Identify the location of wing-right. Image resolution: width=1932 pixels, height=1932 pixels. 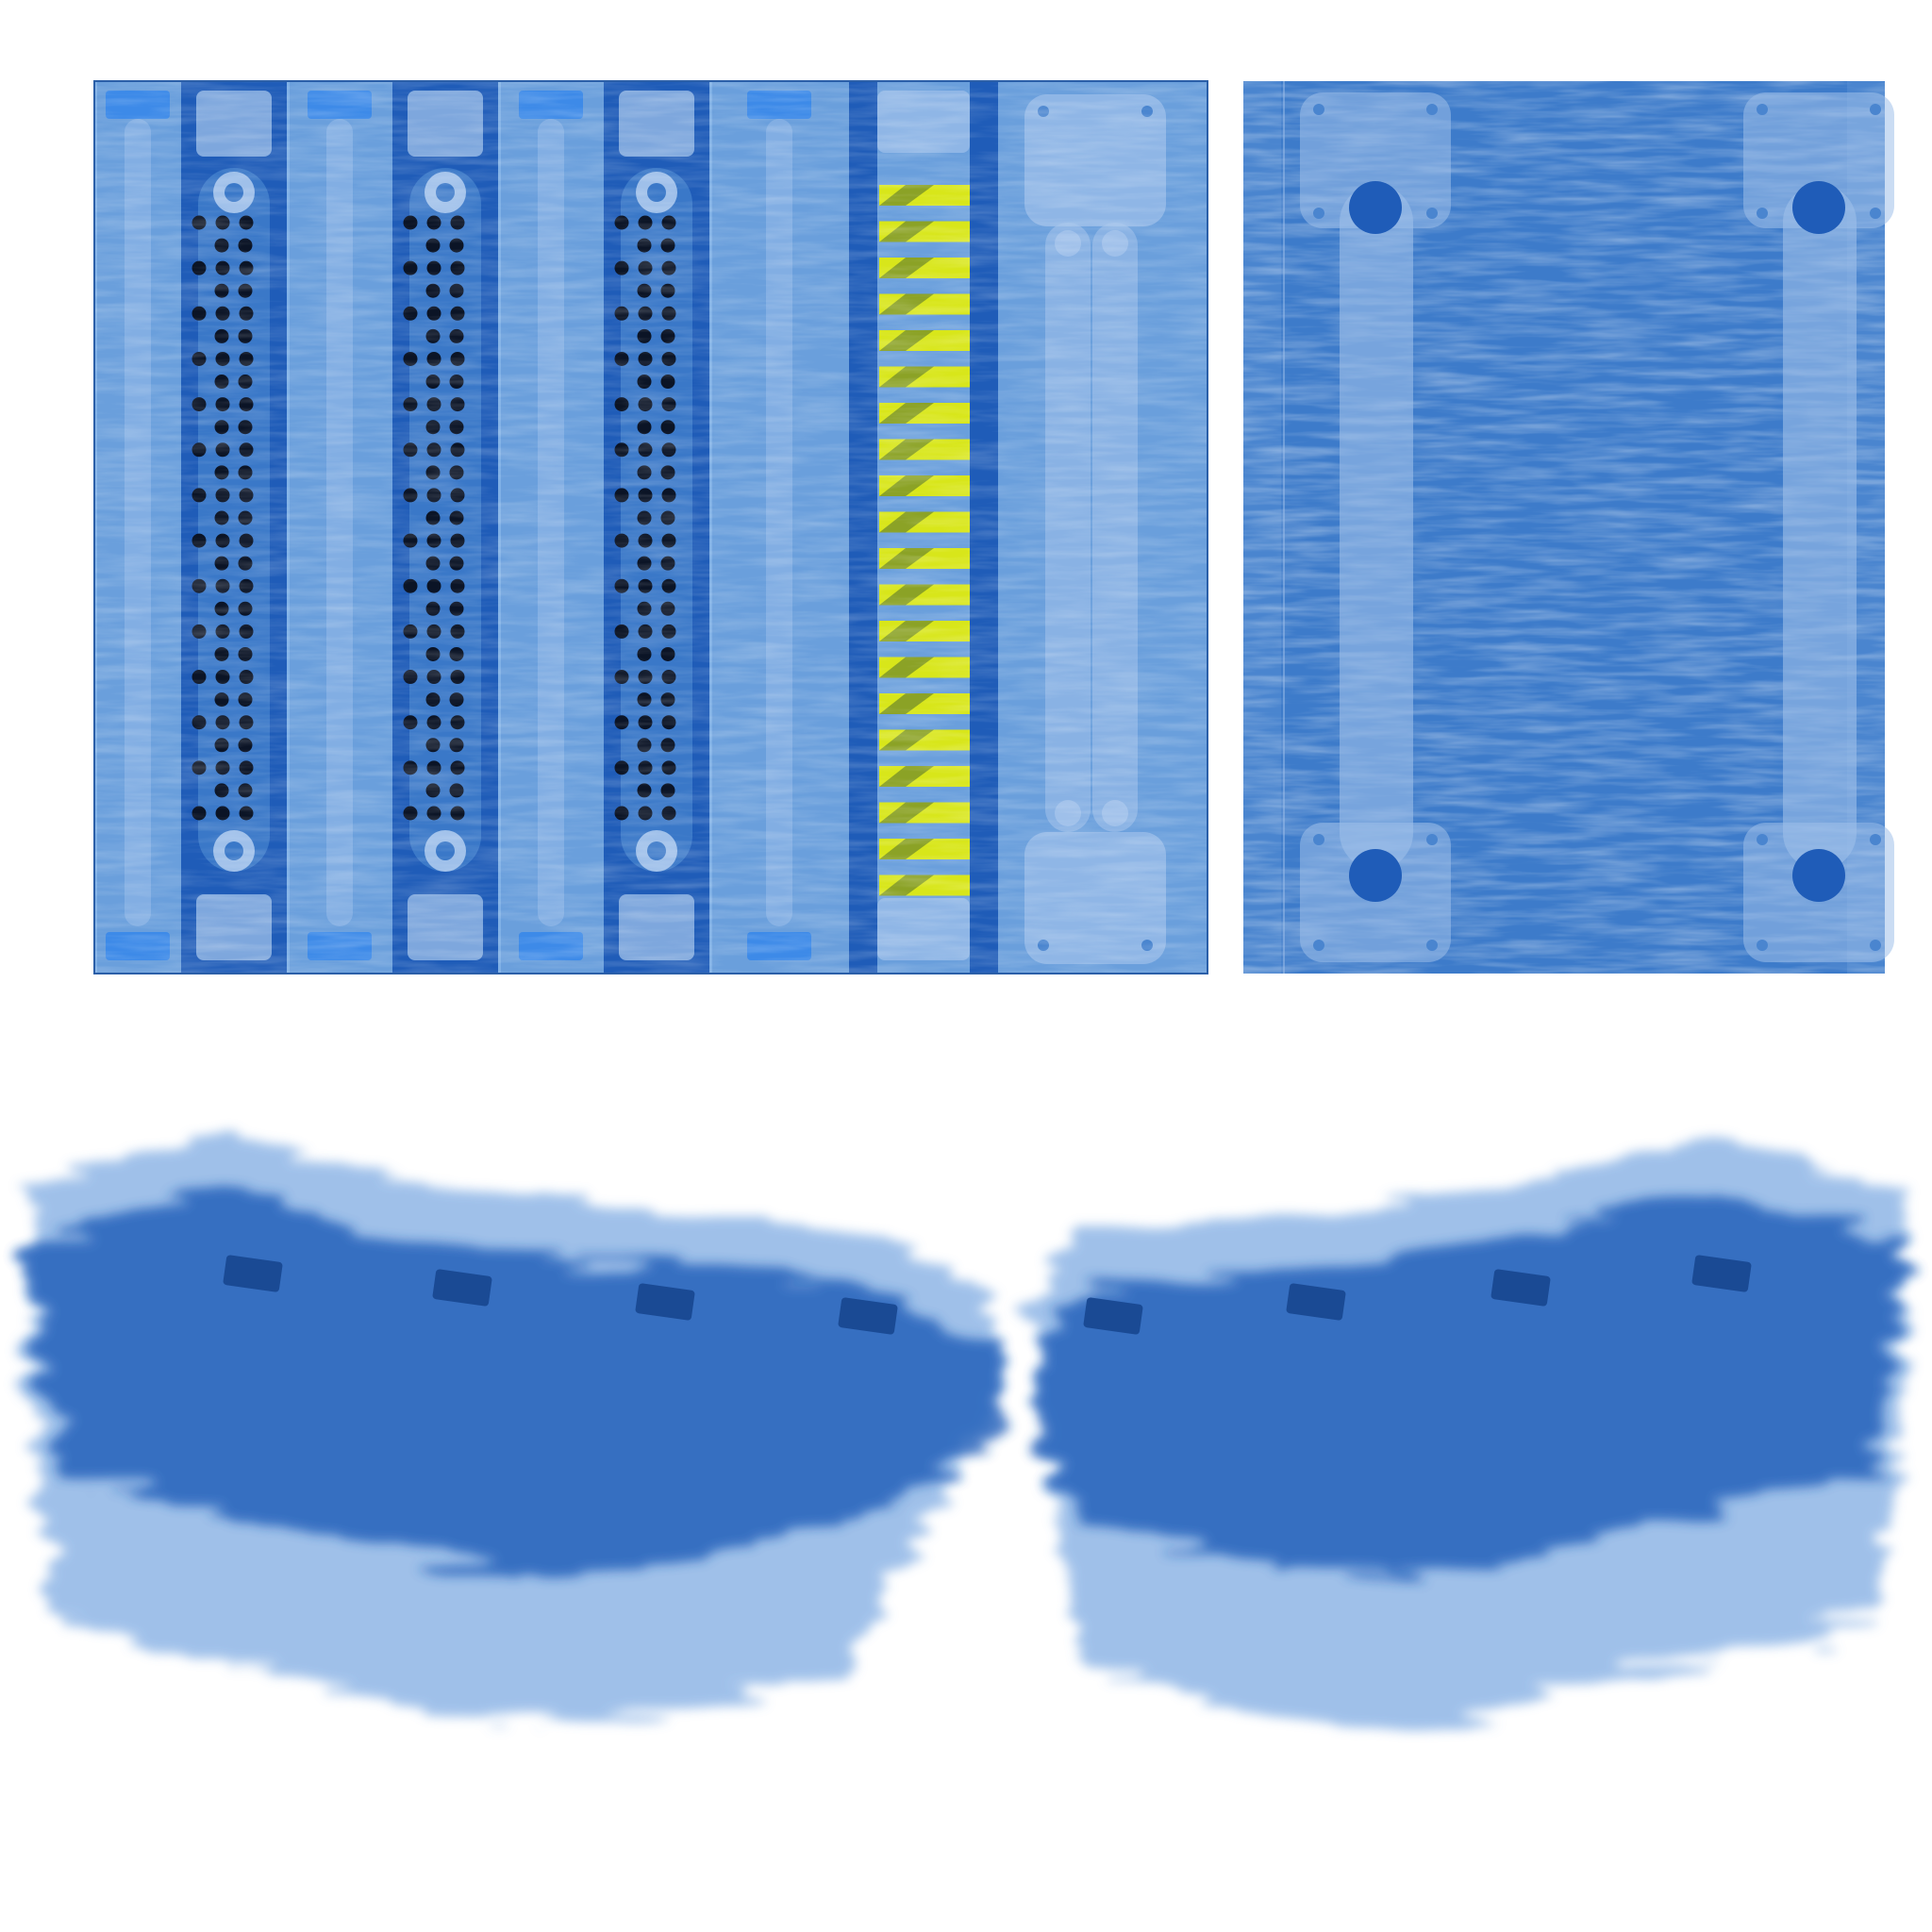
(1470, 1429).